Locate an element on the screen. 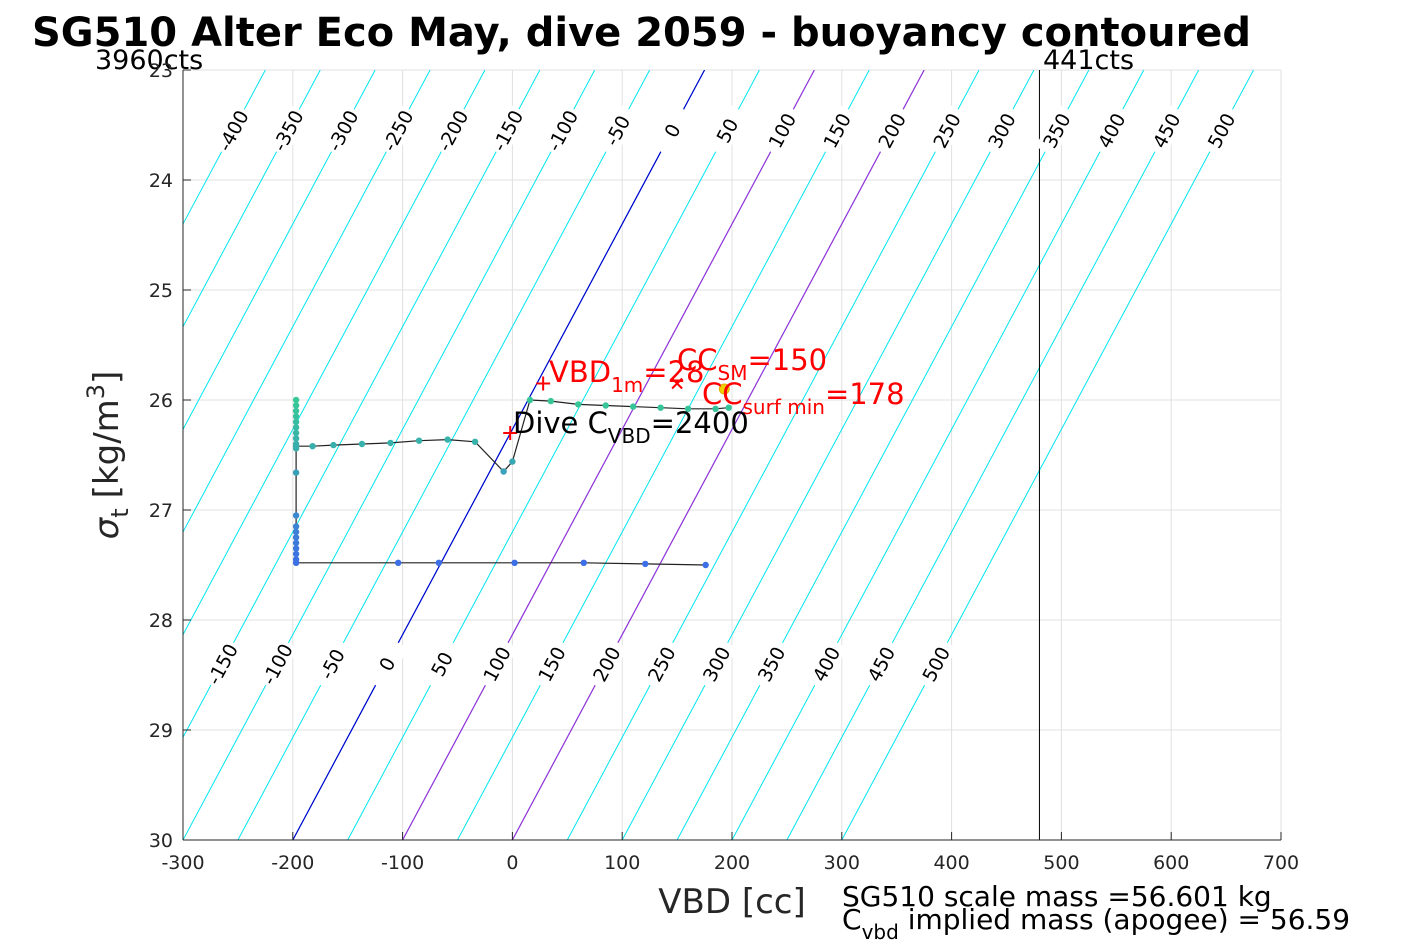 The width and height of the screenshot is (1417, 950). contour-label-upper: 100 is located at coordinates (782, 130).